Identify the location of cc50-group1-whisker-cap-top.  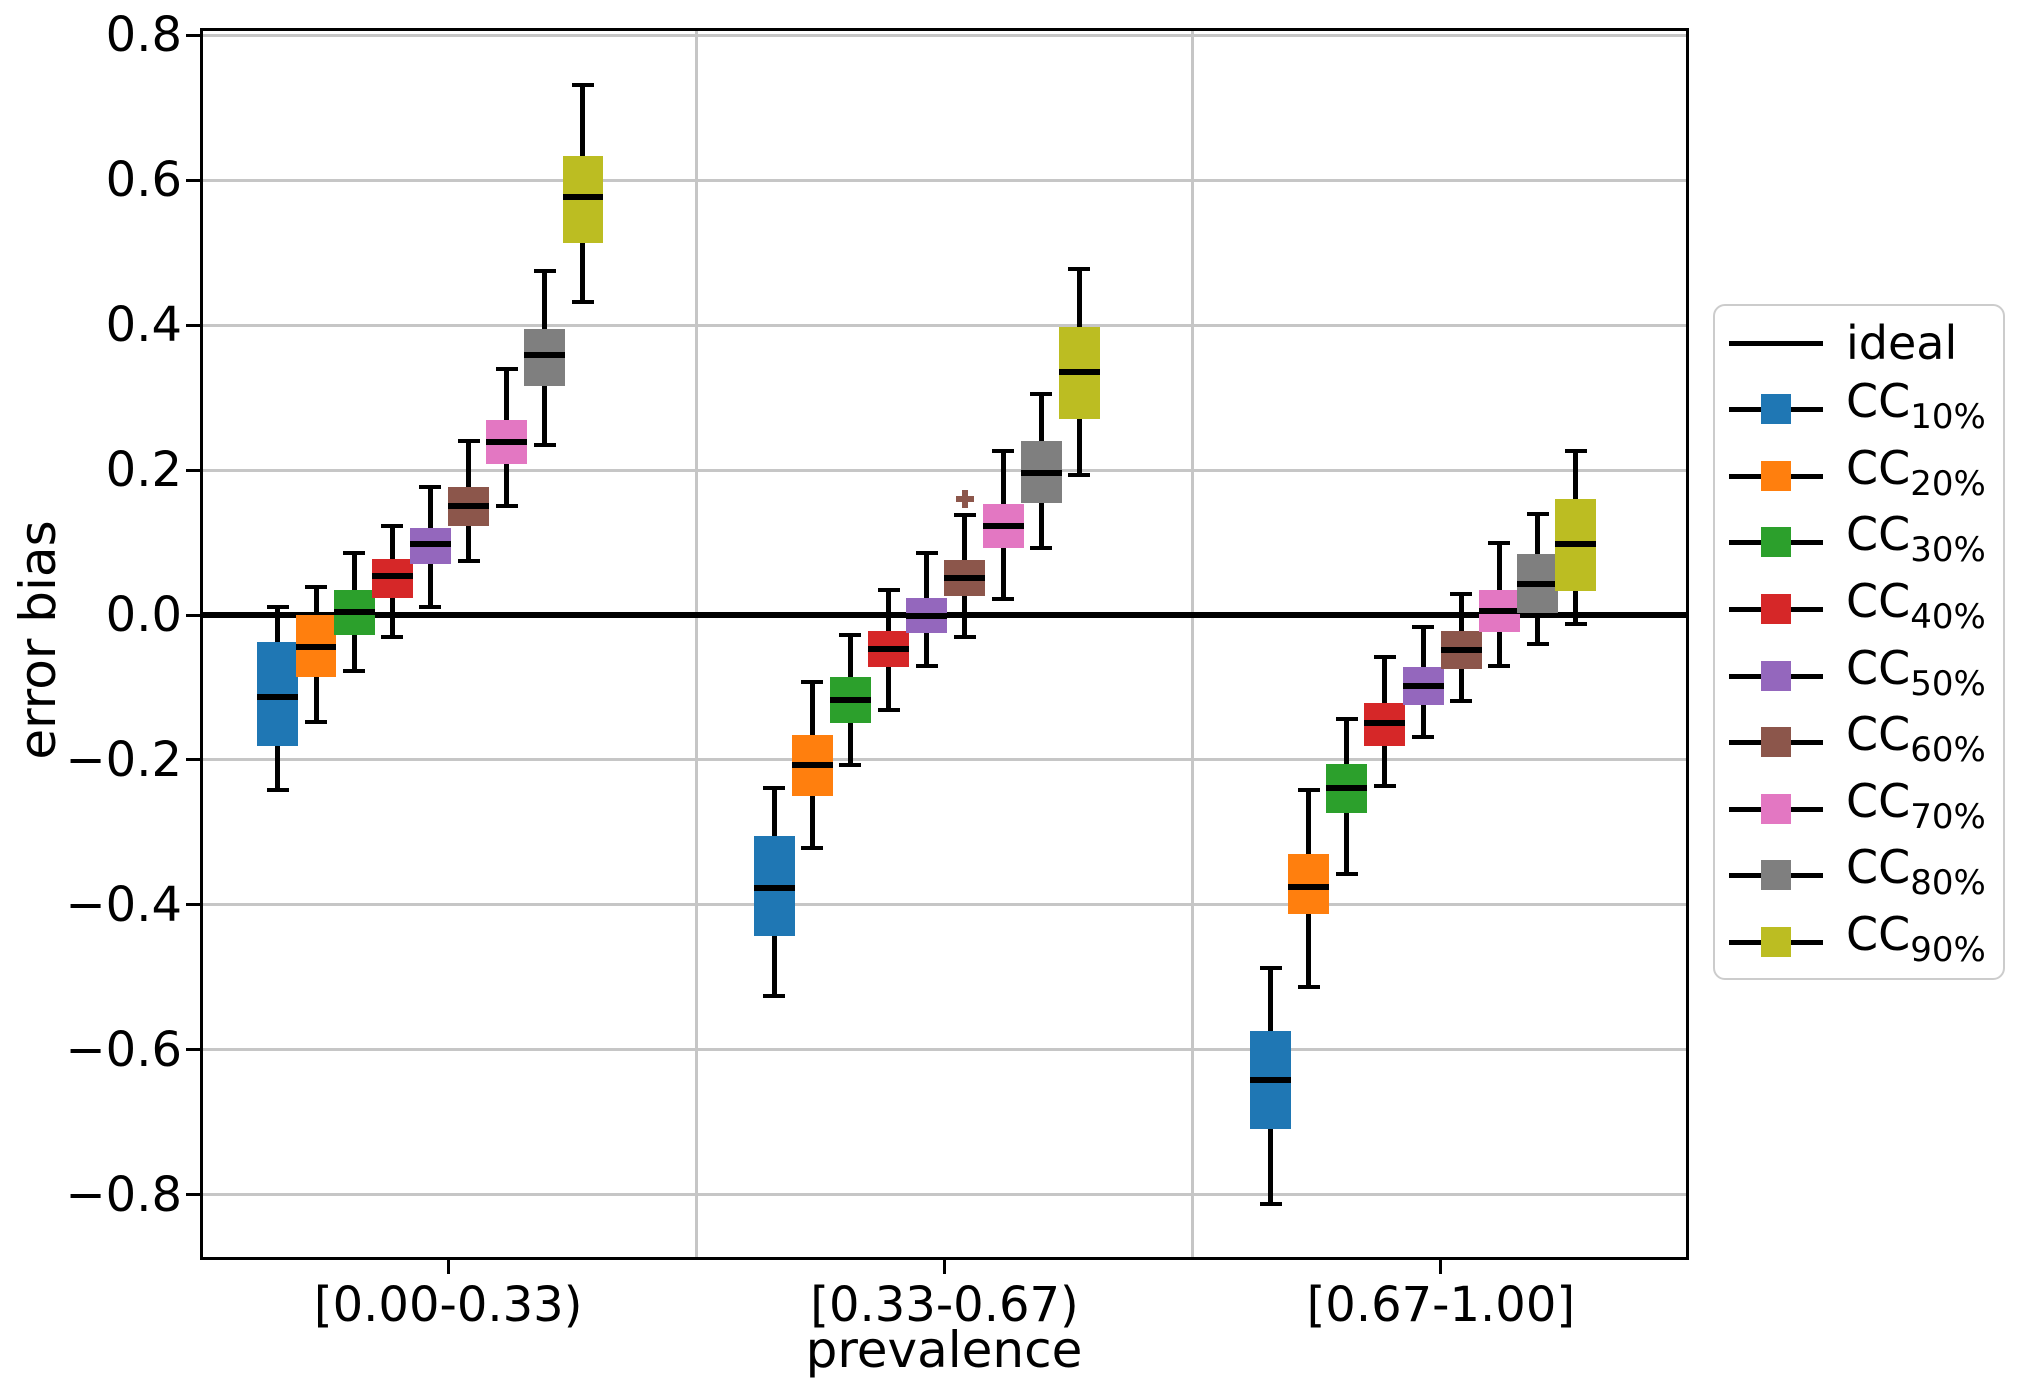
(926, 552).